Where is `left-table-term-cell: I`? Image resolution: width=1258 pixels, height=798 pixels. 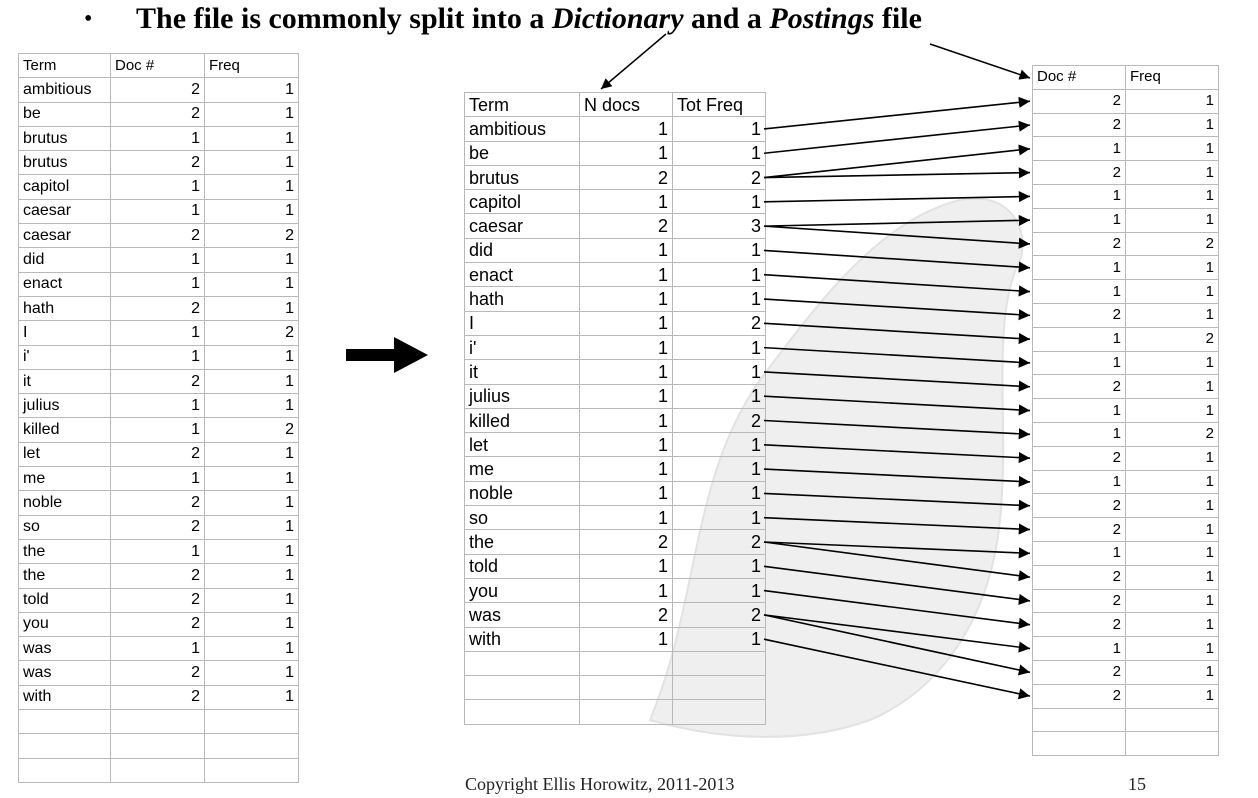
left-table-term-cell: I is located at coordinates (64, 333).